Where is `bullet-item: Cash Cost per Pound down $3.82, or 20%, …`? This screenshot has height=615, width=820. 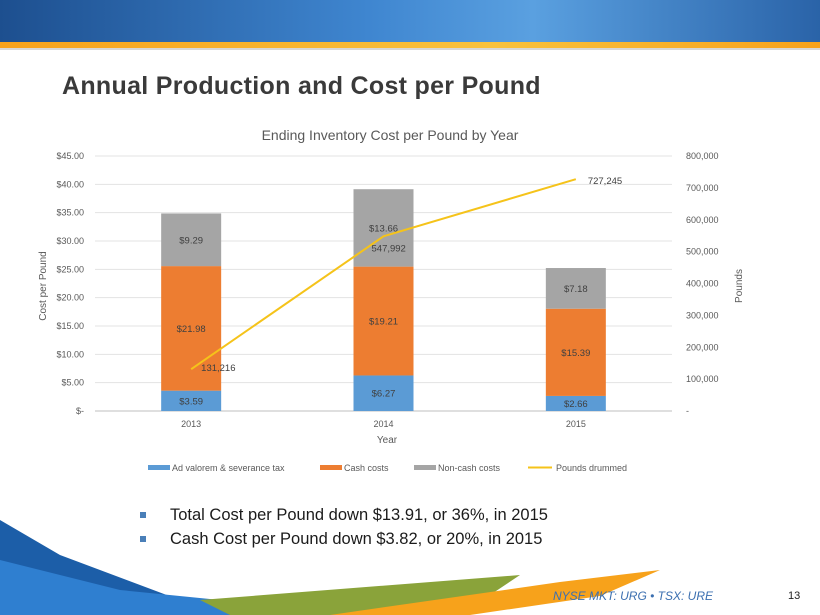 bullet-item: Cash Cost per Pound down $3.82, or 20%, … is located at coordinates (343, 539).